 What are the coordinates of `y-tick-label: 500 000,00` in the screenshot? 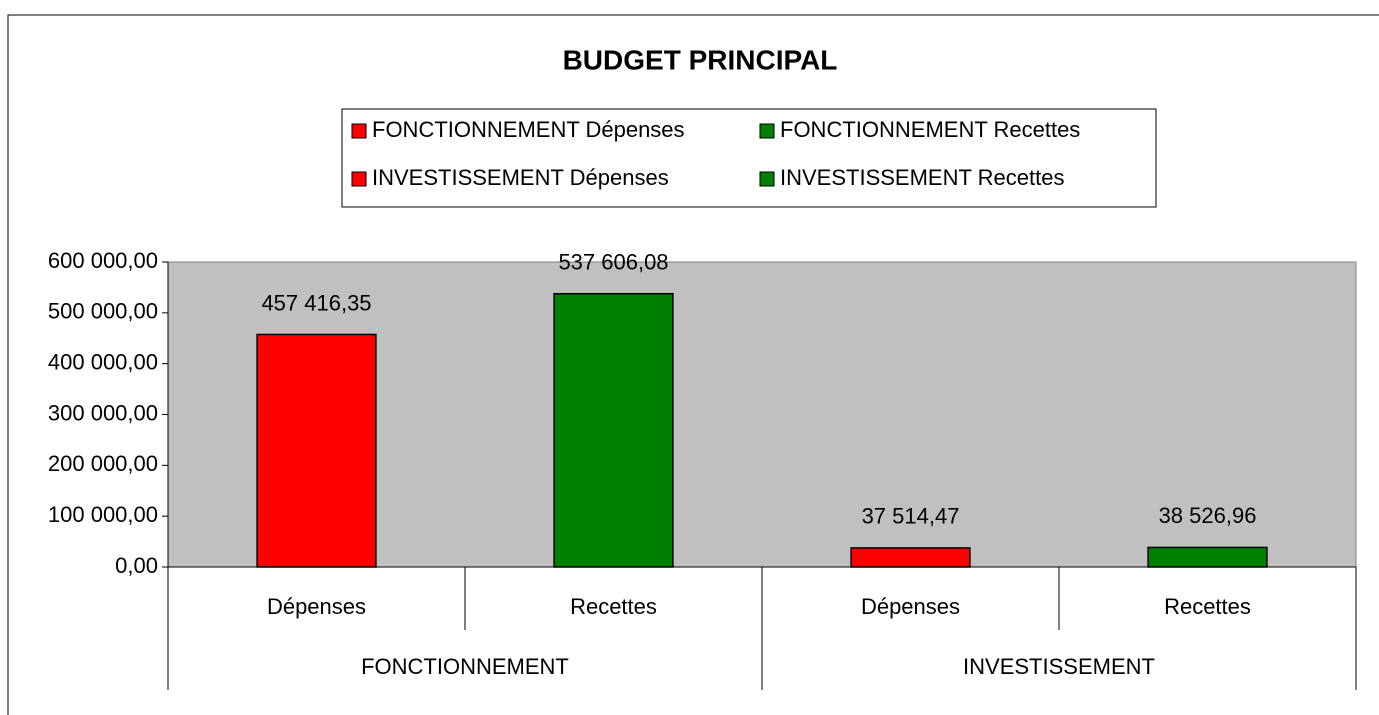 It's located at (103, 311).